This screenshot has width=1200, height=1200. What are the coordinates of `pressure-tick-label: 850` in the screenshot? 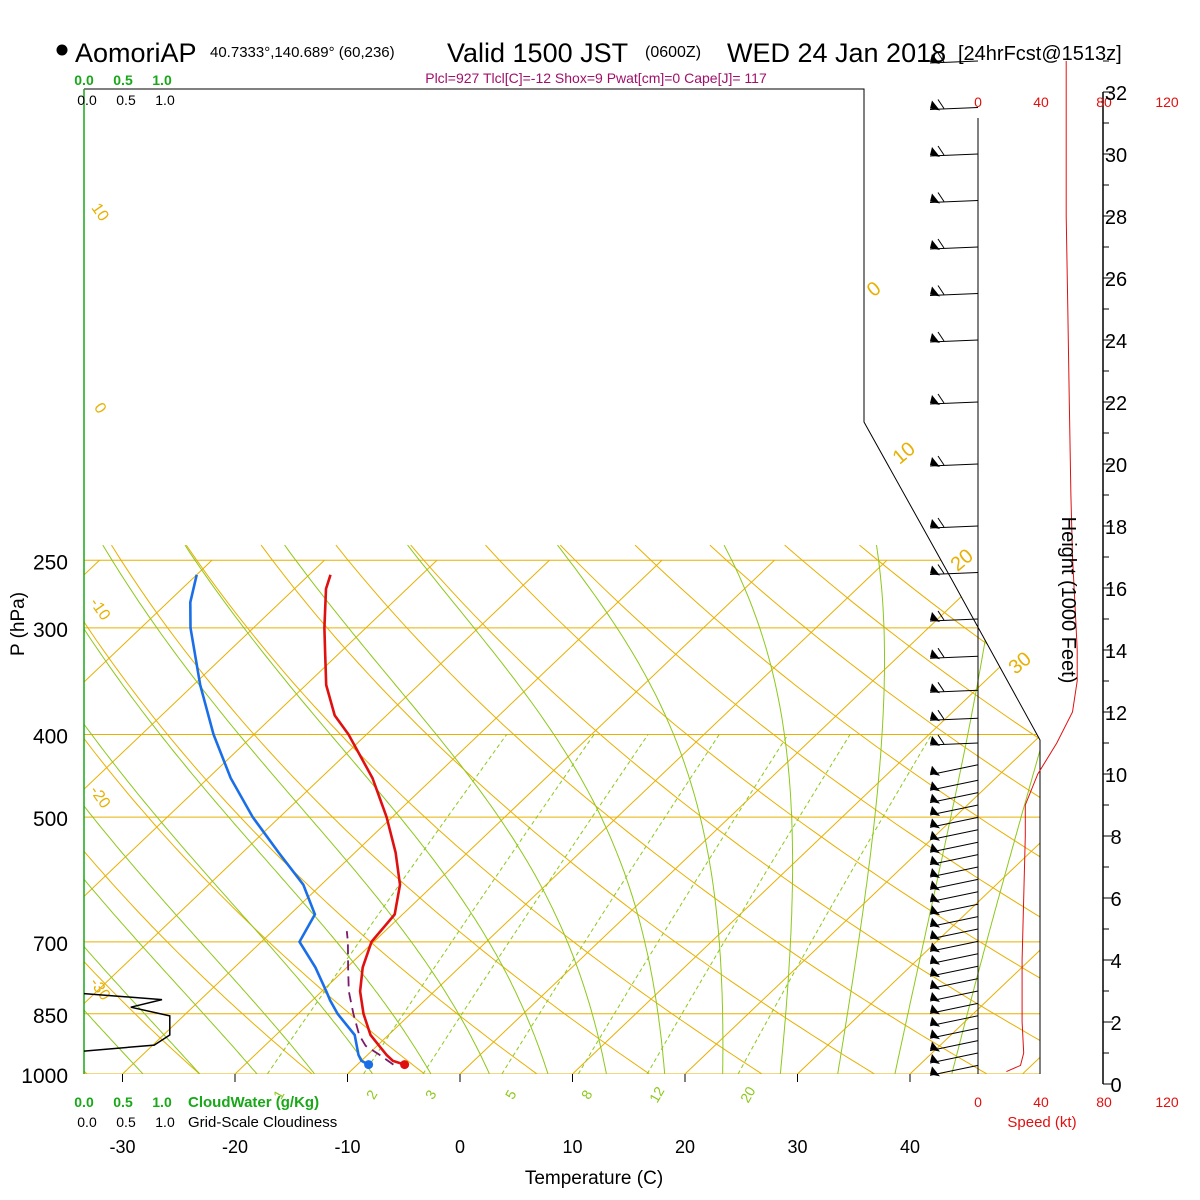 It's located at (50, 1016).